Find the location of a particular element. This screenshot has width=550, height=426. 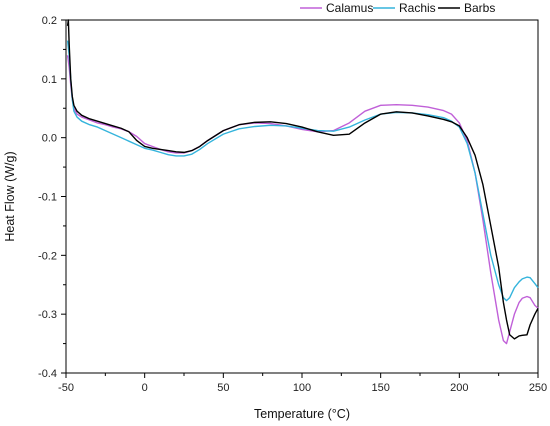

y-tick-label: -0.1 is located at coordinates (47, 198).